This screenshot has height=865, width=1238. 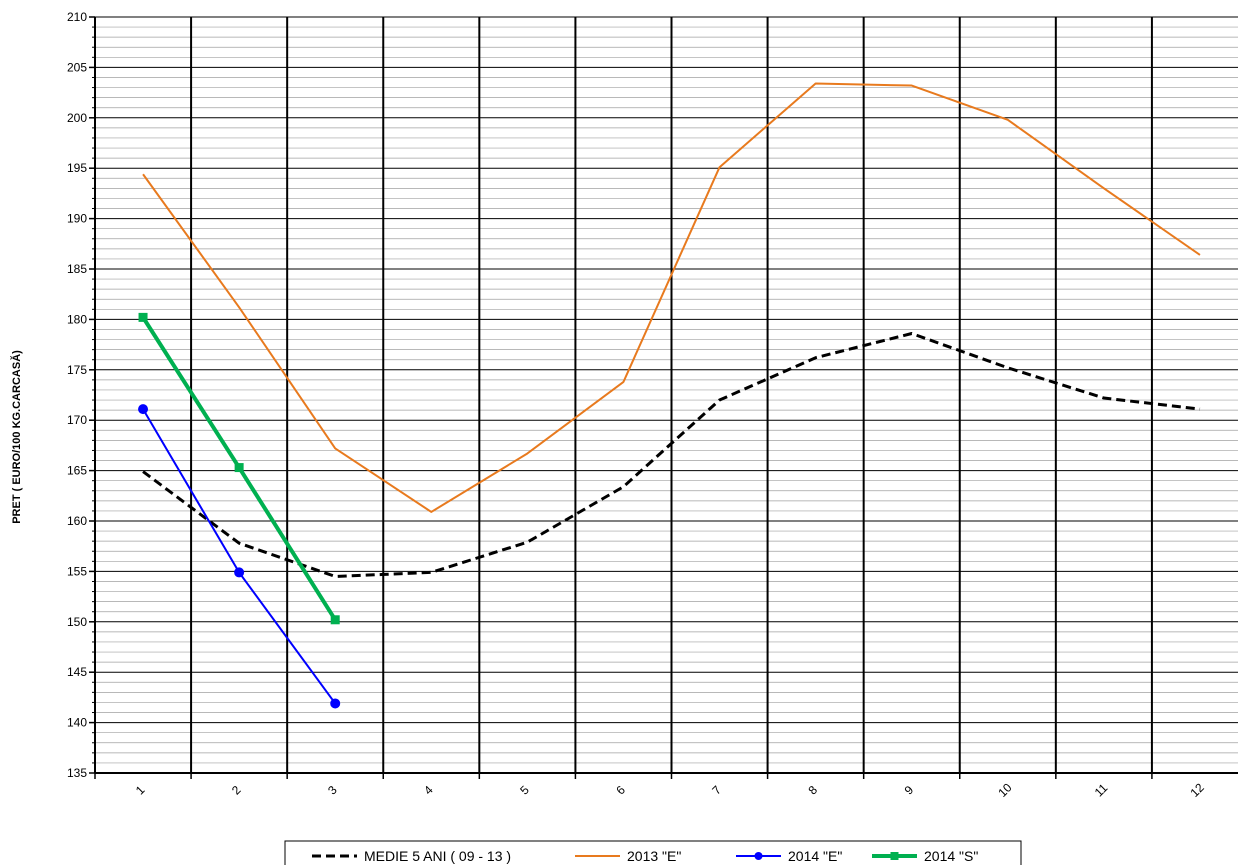 What do you see at coordinates (815, 856) in the screenshot?
I see `legend-label: 2014 "E"` at bounding box center [815, 856].